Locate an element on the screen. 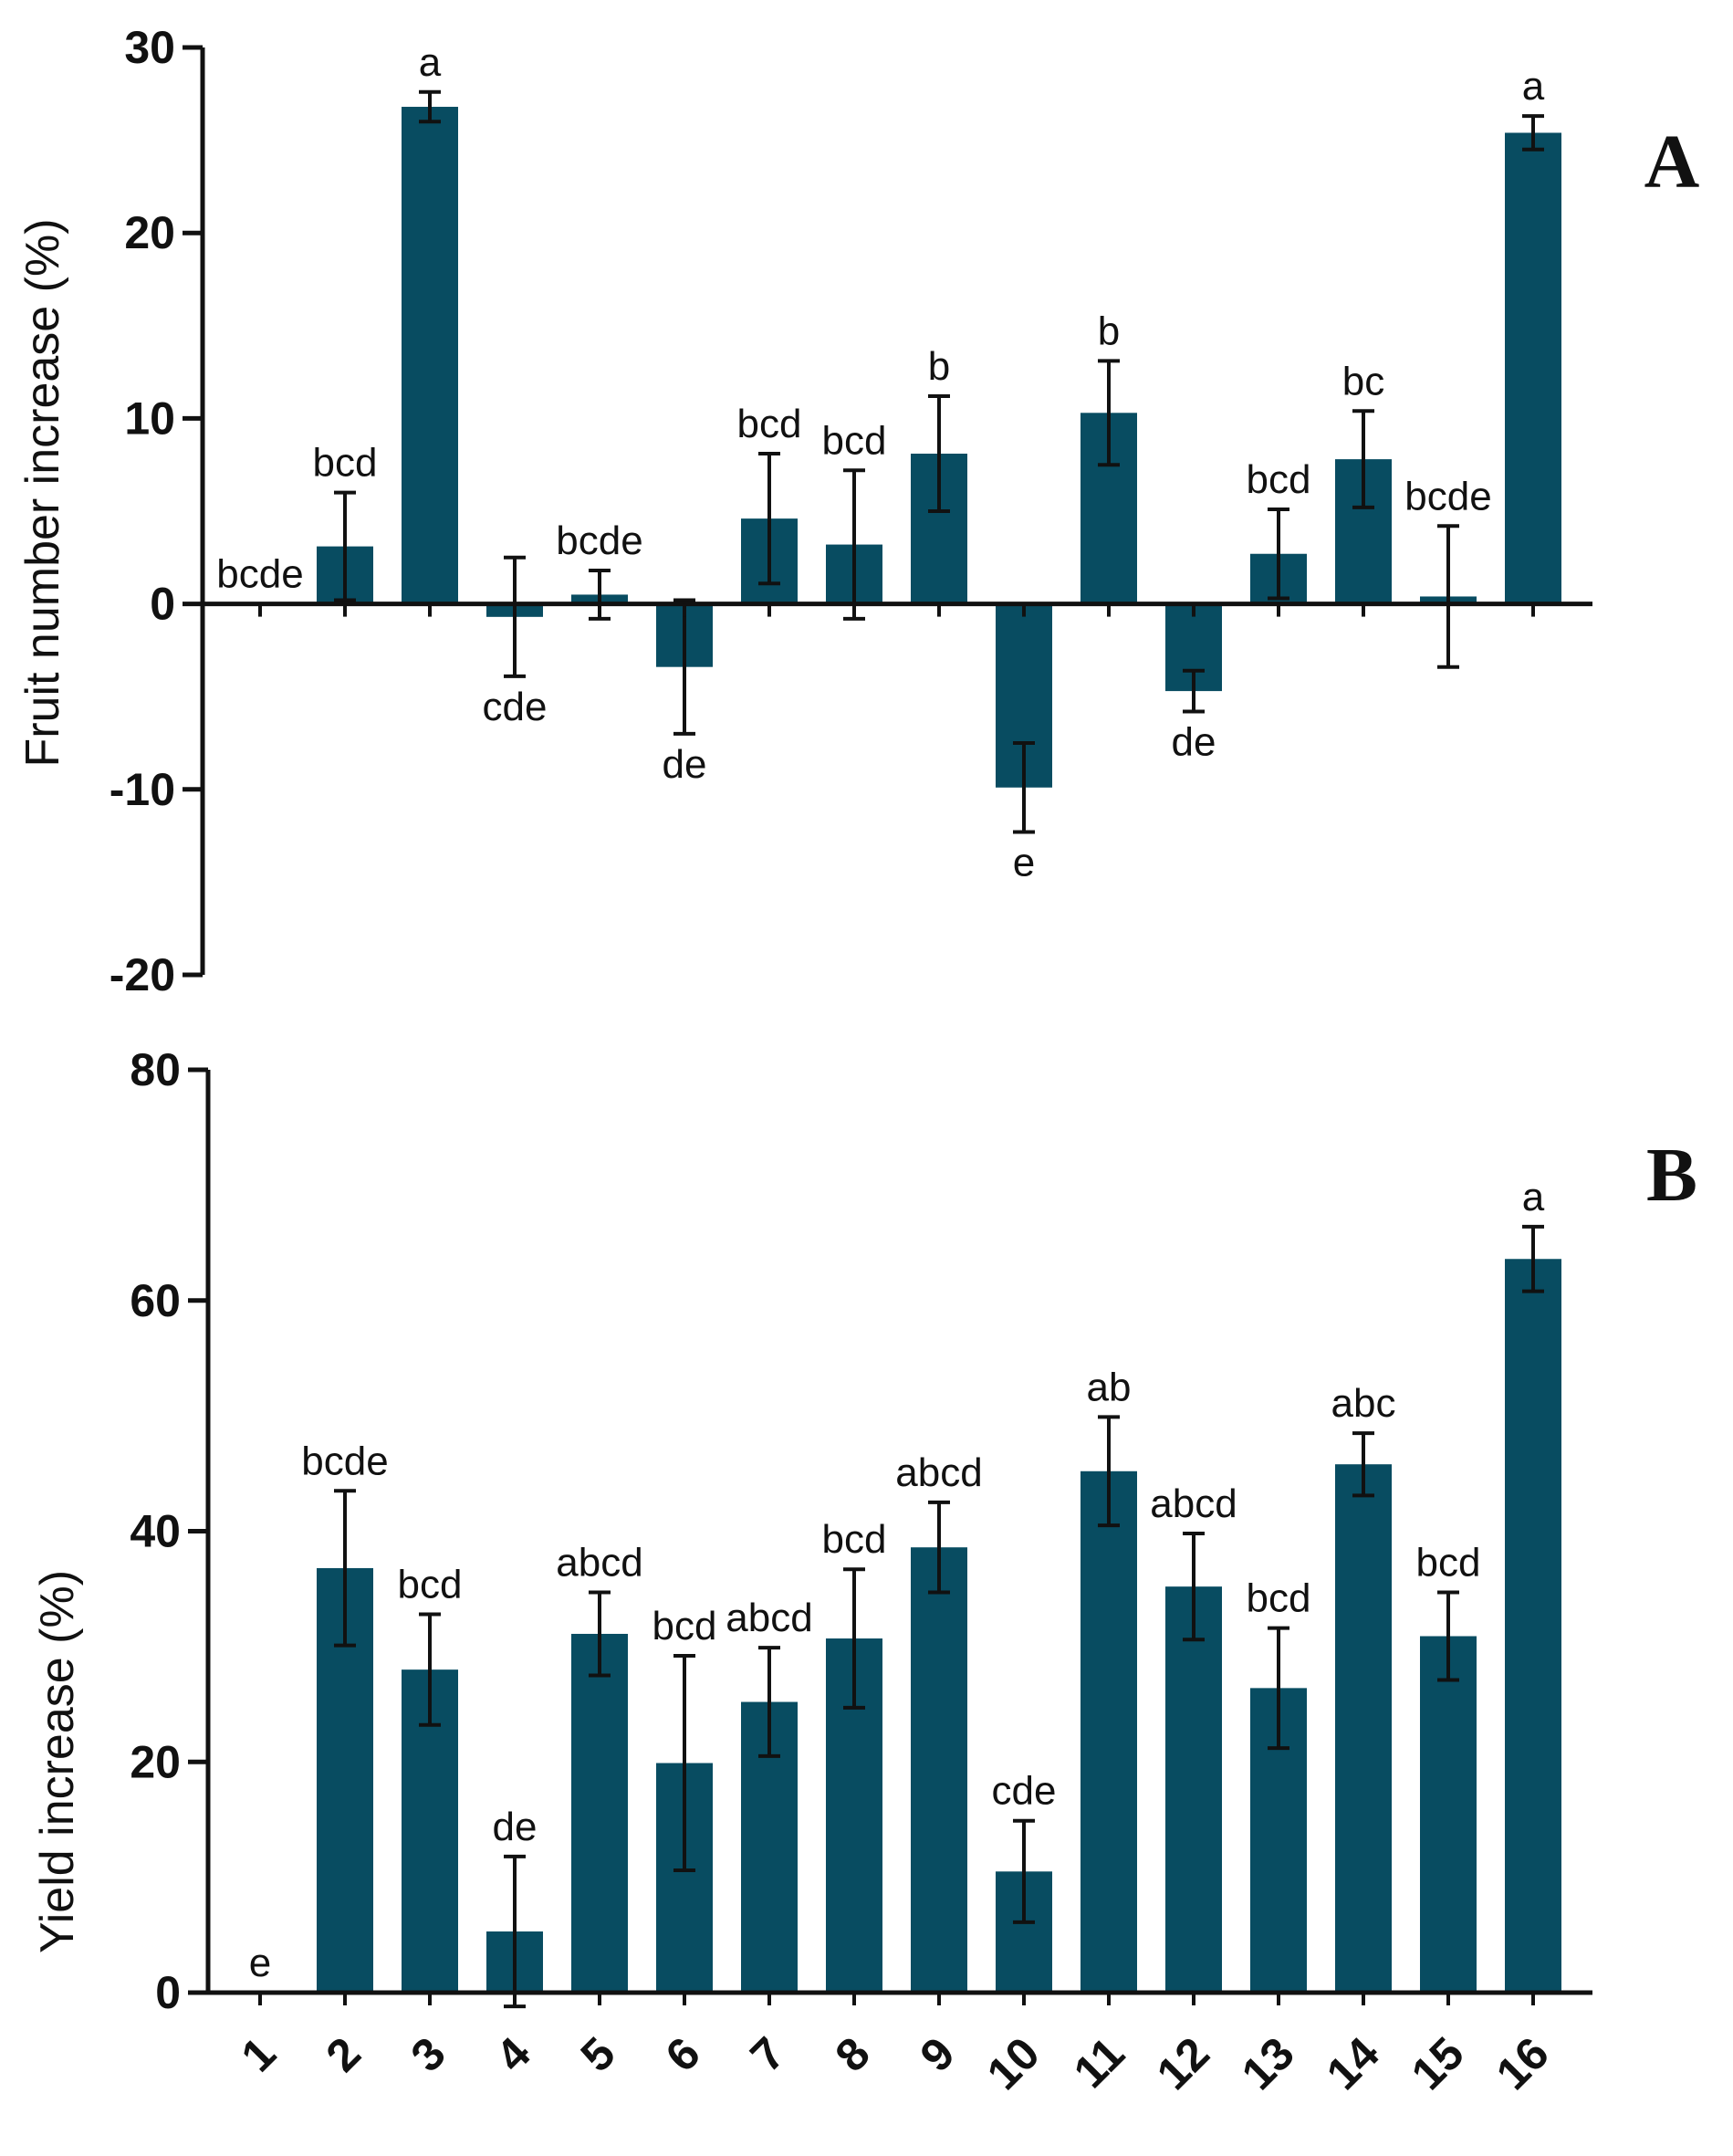 This screenshot has width=1733, height=2156. panel-b-y-tick-label: 60 is located at coordinates (155, 1301).